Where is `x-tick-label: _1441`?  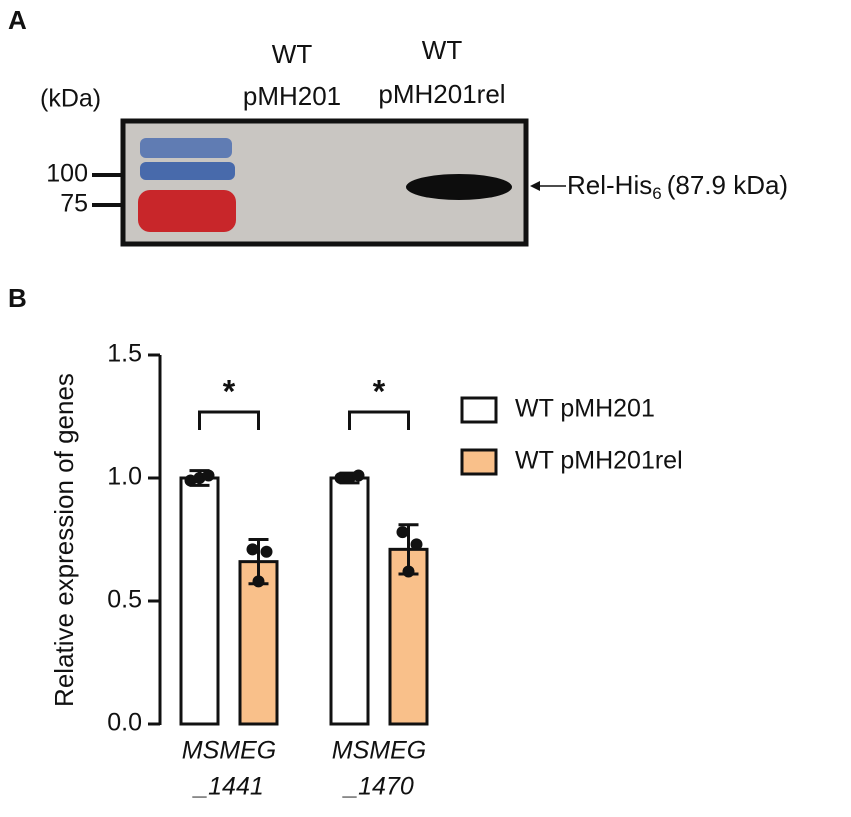 x-tick-label: _1441 is located at coordinates (228, 787).